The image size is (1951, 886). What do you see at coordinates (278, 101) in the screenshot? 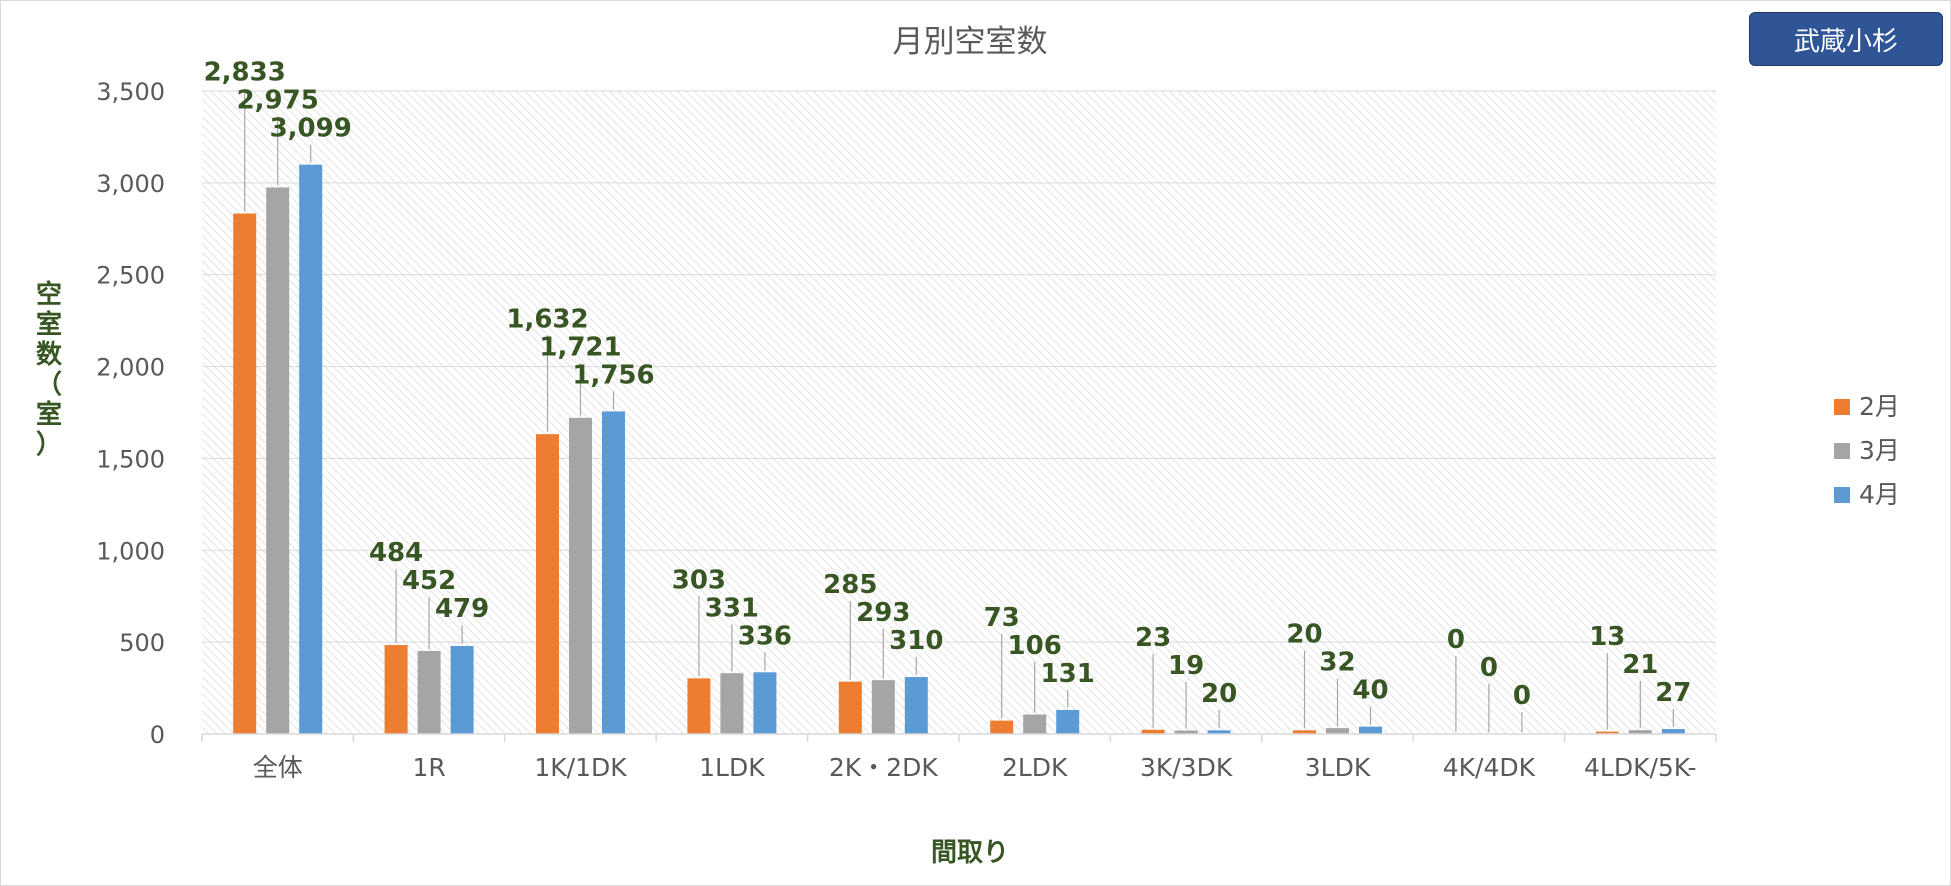
I see `data-label: 2,975` at bounding box center [278, 101].